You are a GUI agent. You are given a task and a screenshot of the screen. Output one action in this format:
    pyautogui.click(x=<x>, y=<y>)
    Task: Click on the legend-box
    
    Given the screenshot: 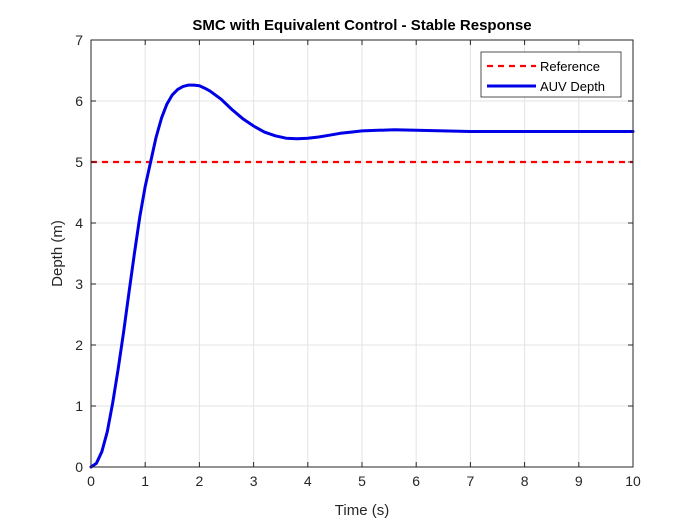 What is the action you would take?
    pyautogui.click(x=551, y=74)
    